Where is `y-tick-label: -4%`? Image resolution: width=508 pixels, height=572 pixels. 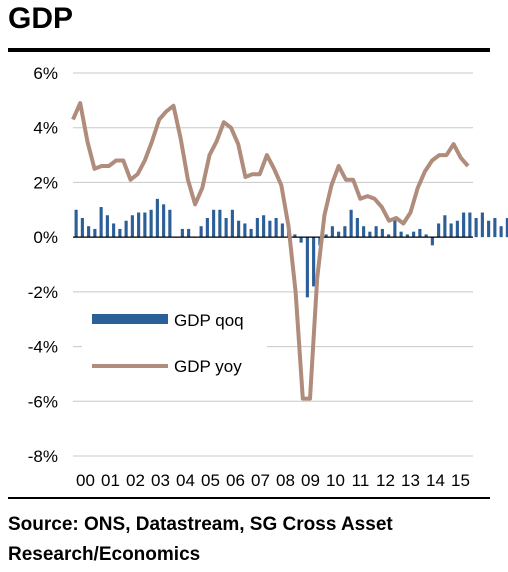
y-tick-label: -4% is located at coordinates (43, 347).